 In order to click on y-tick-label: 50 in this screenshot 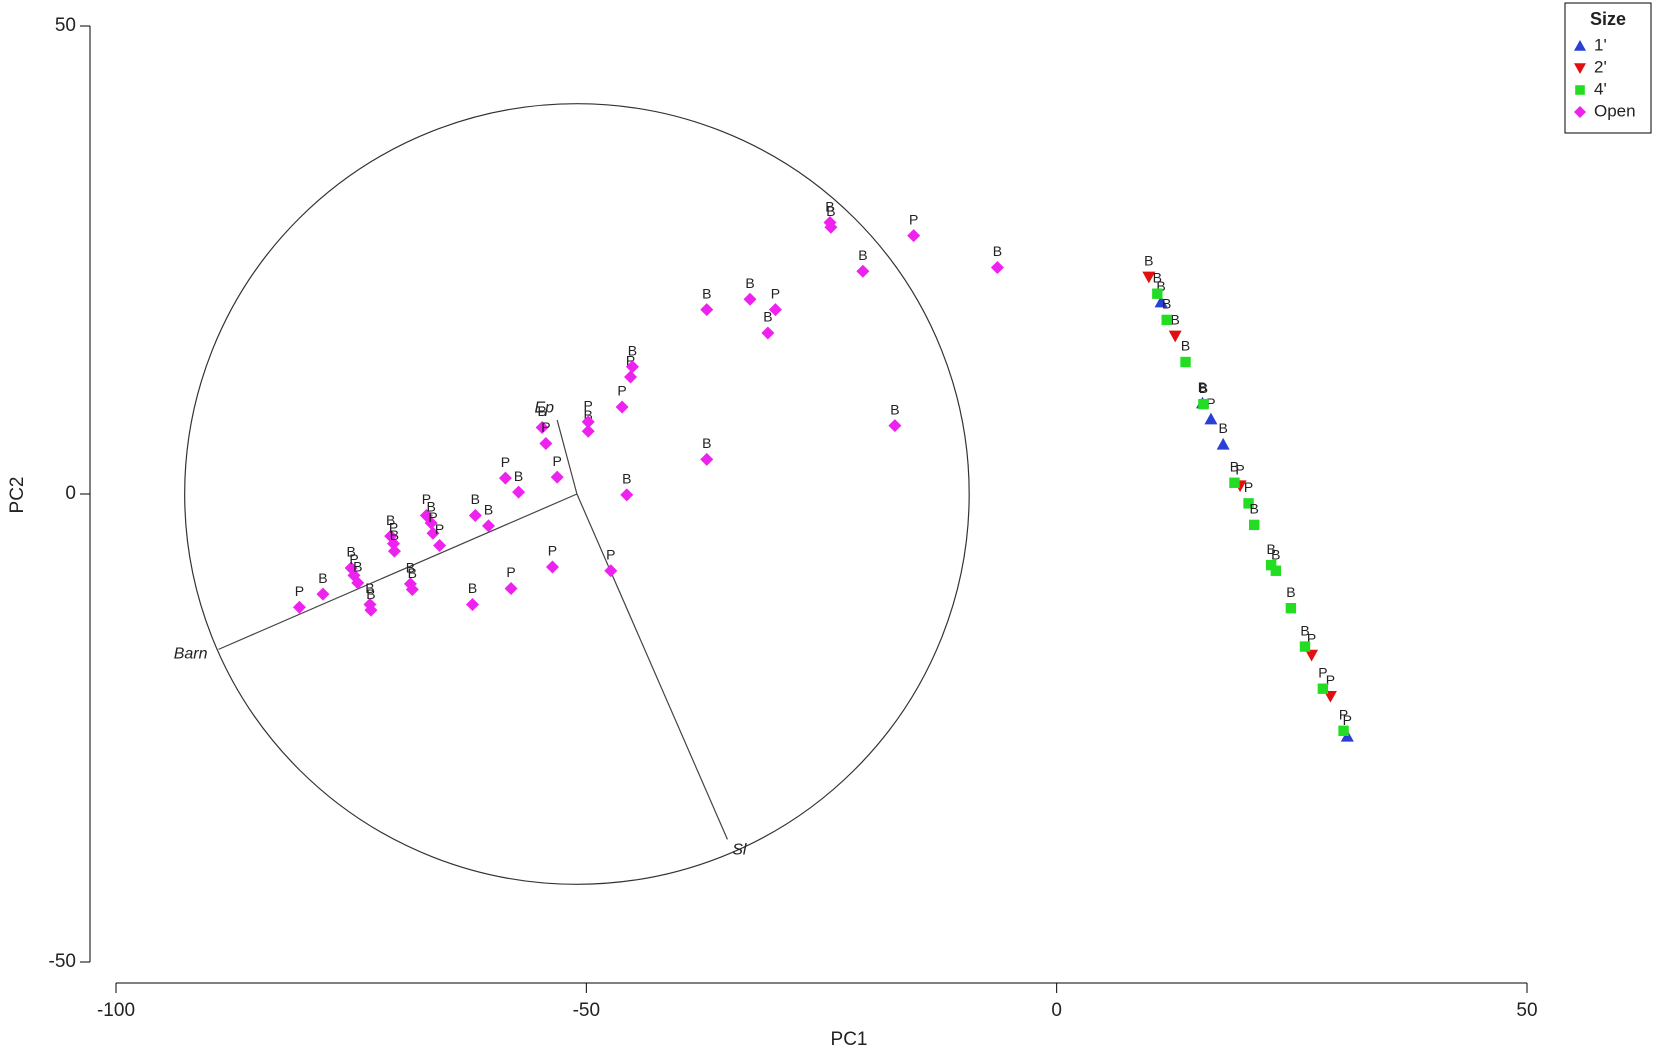, I will do `click(65, 25)`.